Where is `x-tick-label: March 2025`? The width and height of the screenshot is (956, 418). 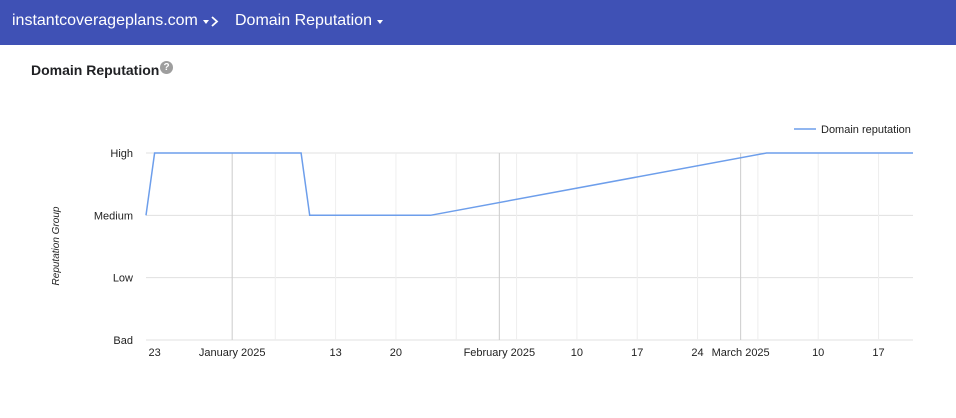 x-tick-label: March 2025 is located at coordinates (741, 353).